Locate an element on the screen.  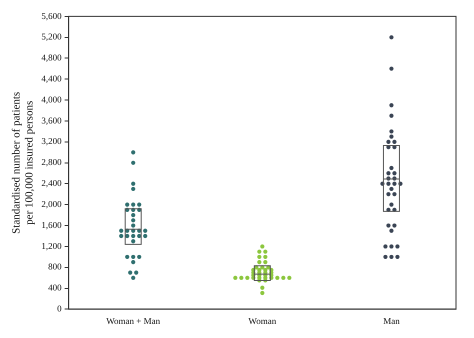
y-tick-label: 3,200 is located at coordinates (51, 141).